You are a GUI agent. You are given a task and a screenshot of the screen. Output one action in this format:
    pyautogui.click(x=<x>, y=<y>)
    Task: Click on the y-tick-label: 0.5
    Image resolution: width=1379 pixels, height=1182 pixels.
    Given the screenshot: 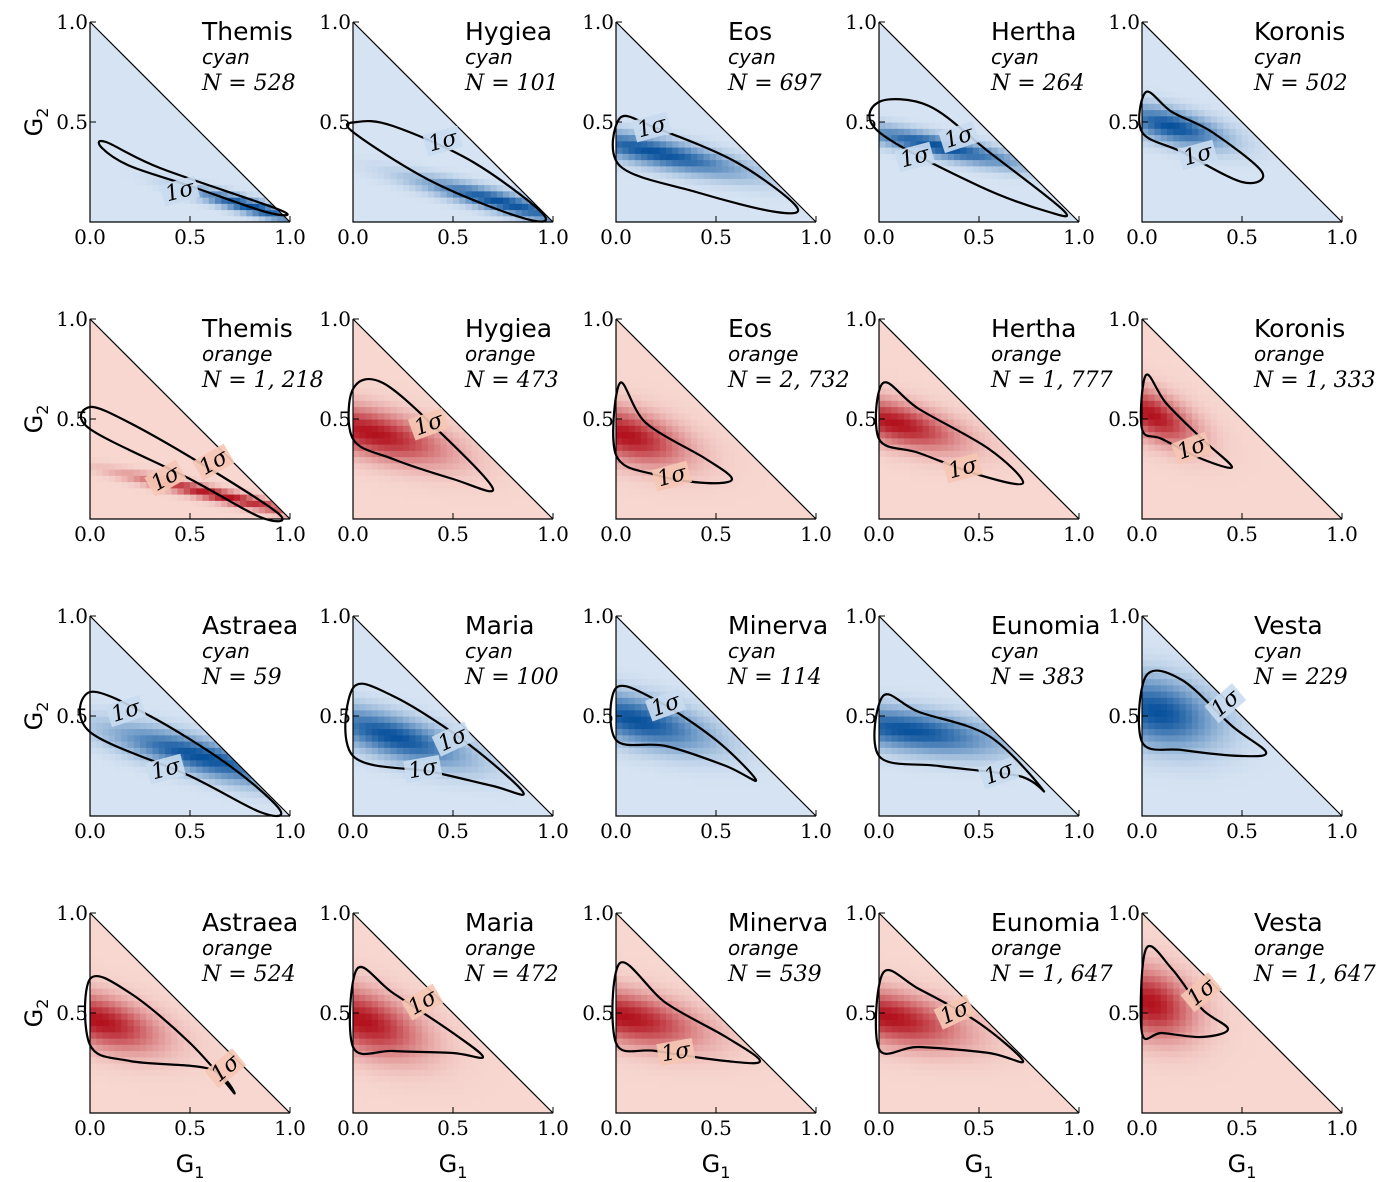 What is the action you would take?
    pyautogui.click(x=861, y=122)
    